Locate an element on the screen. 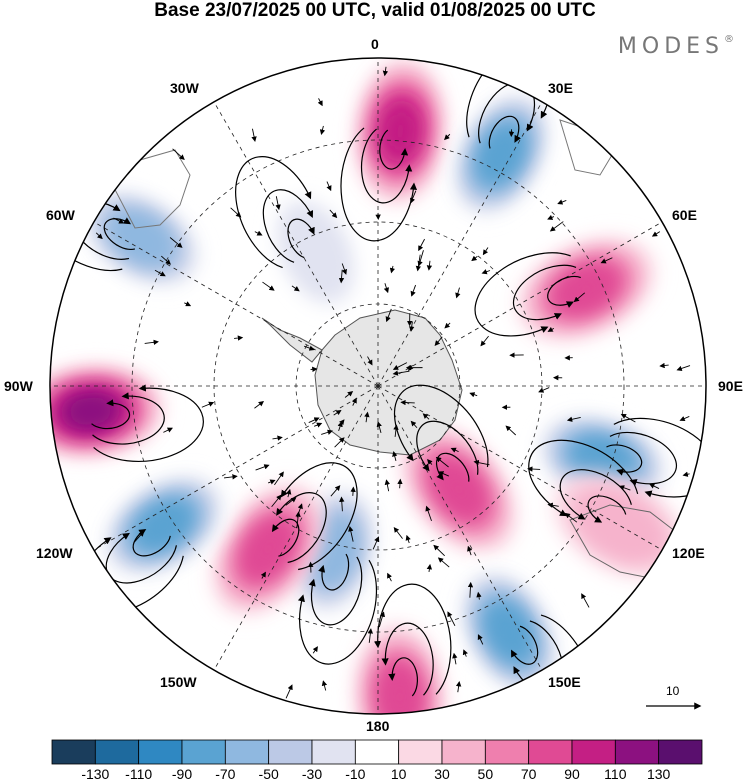 The image size is (750, 783). anomaly-high-95w is located at coordinates (106, 411).